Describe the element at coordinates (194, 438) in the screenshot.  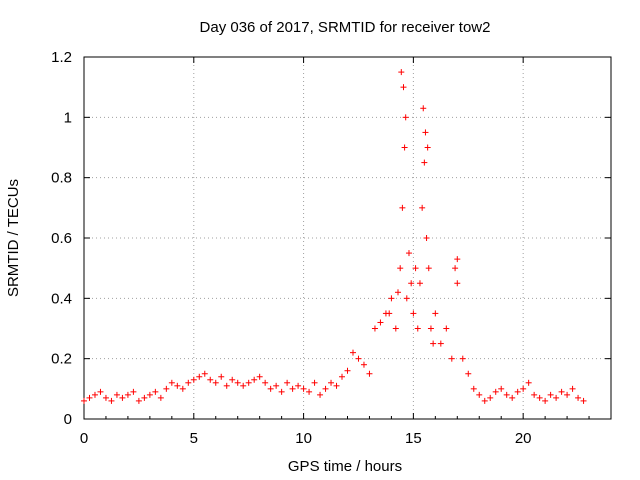
I see `x-tick-label: 5` at that location.